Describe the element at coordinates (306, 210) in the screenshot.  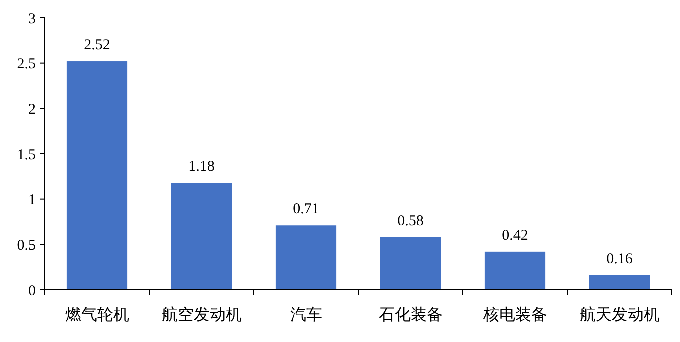
I see `data-label: 0.71` at that location.